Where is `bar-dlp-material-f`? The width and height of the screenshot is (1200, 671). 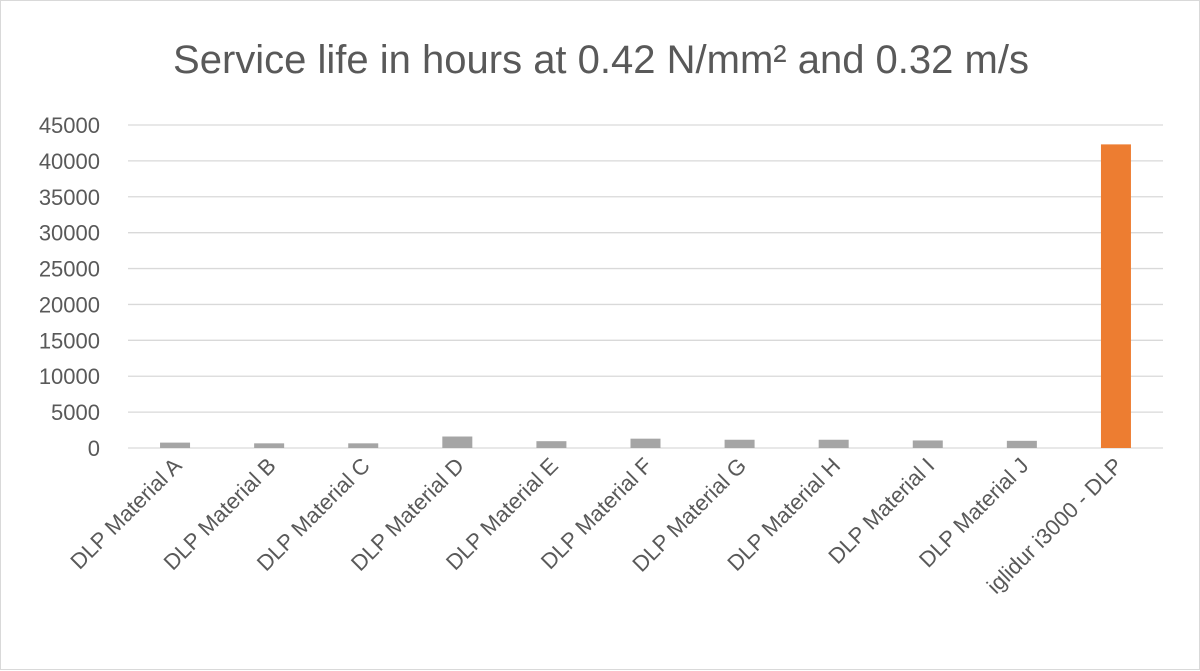 bar-dlp-material-f is located at coordinates (645, 443).